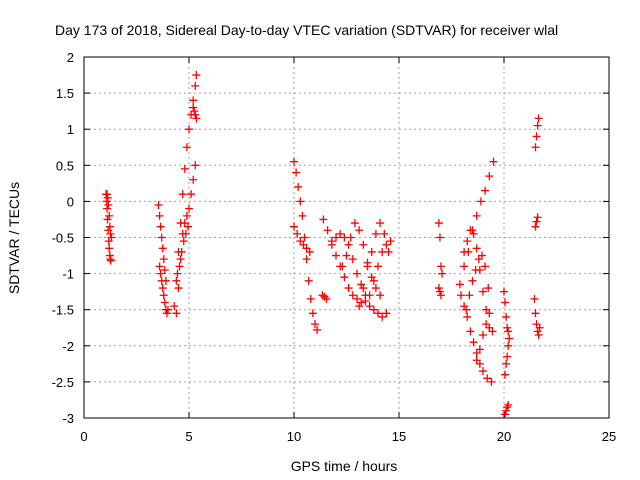 Image resolution: width=640 pixels, height=480 pixels. Describe the element at coordinates (70, 57) in the screenshot. I see `y-tick-label: 2` at that location.